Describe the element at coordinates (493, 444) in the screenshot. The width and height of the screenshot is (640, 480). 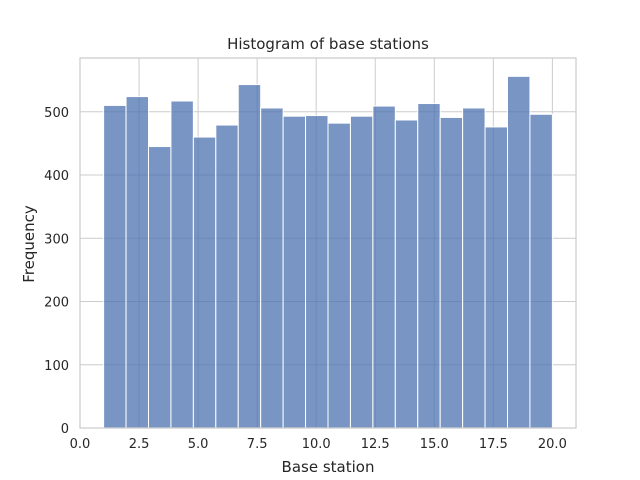
I see `x-tick-label: 17.5` at that location.